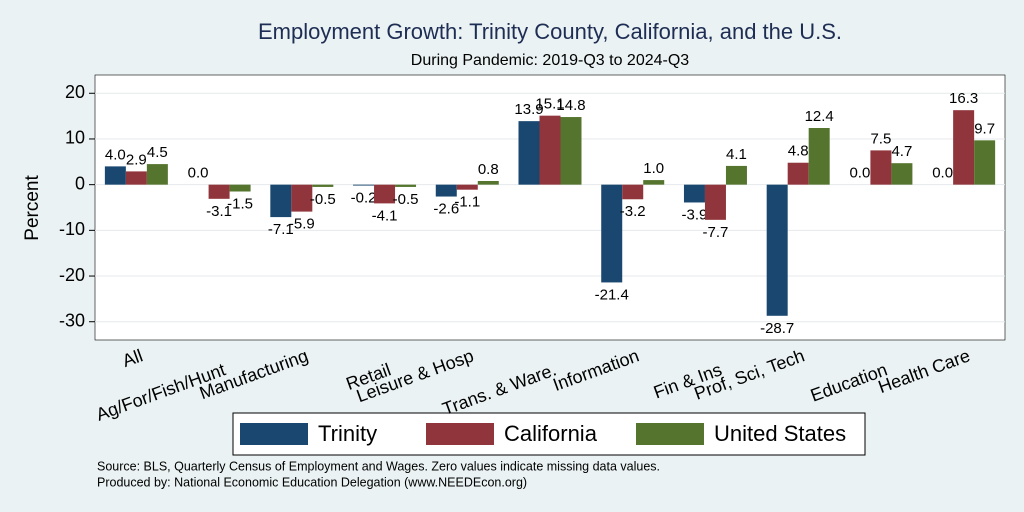  I want to click on value-label: 9.7, so click(984, 128).